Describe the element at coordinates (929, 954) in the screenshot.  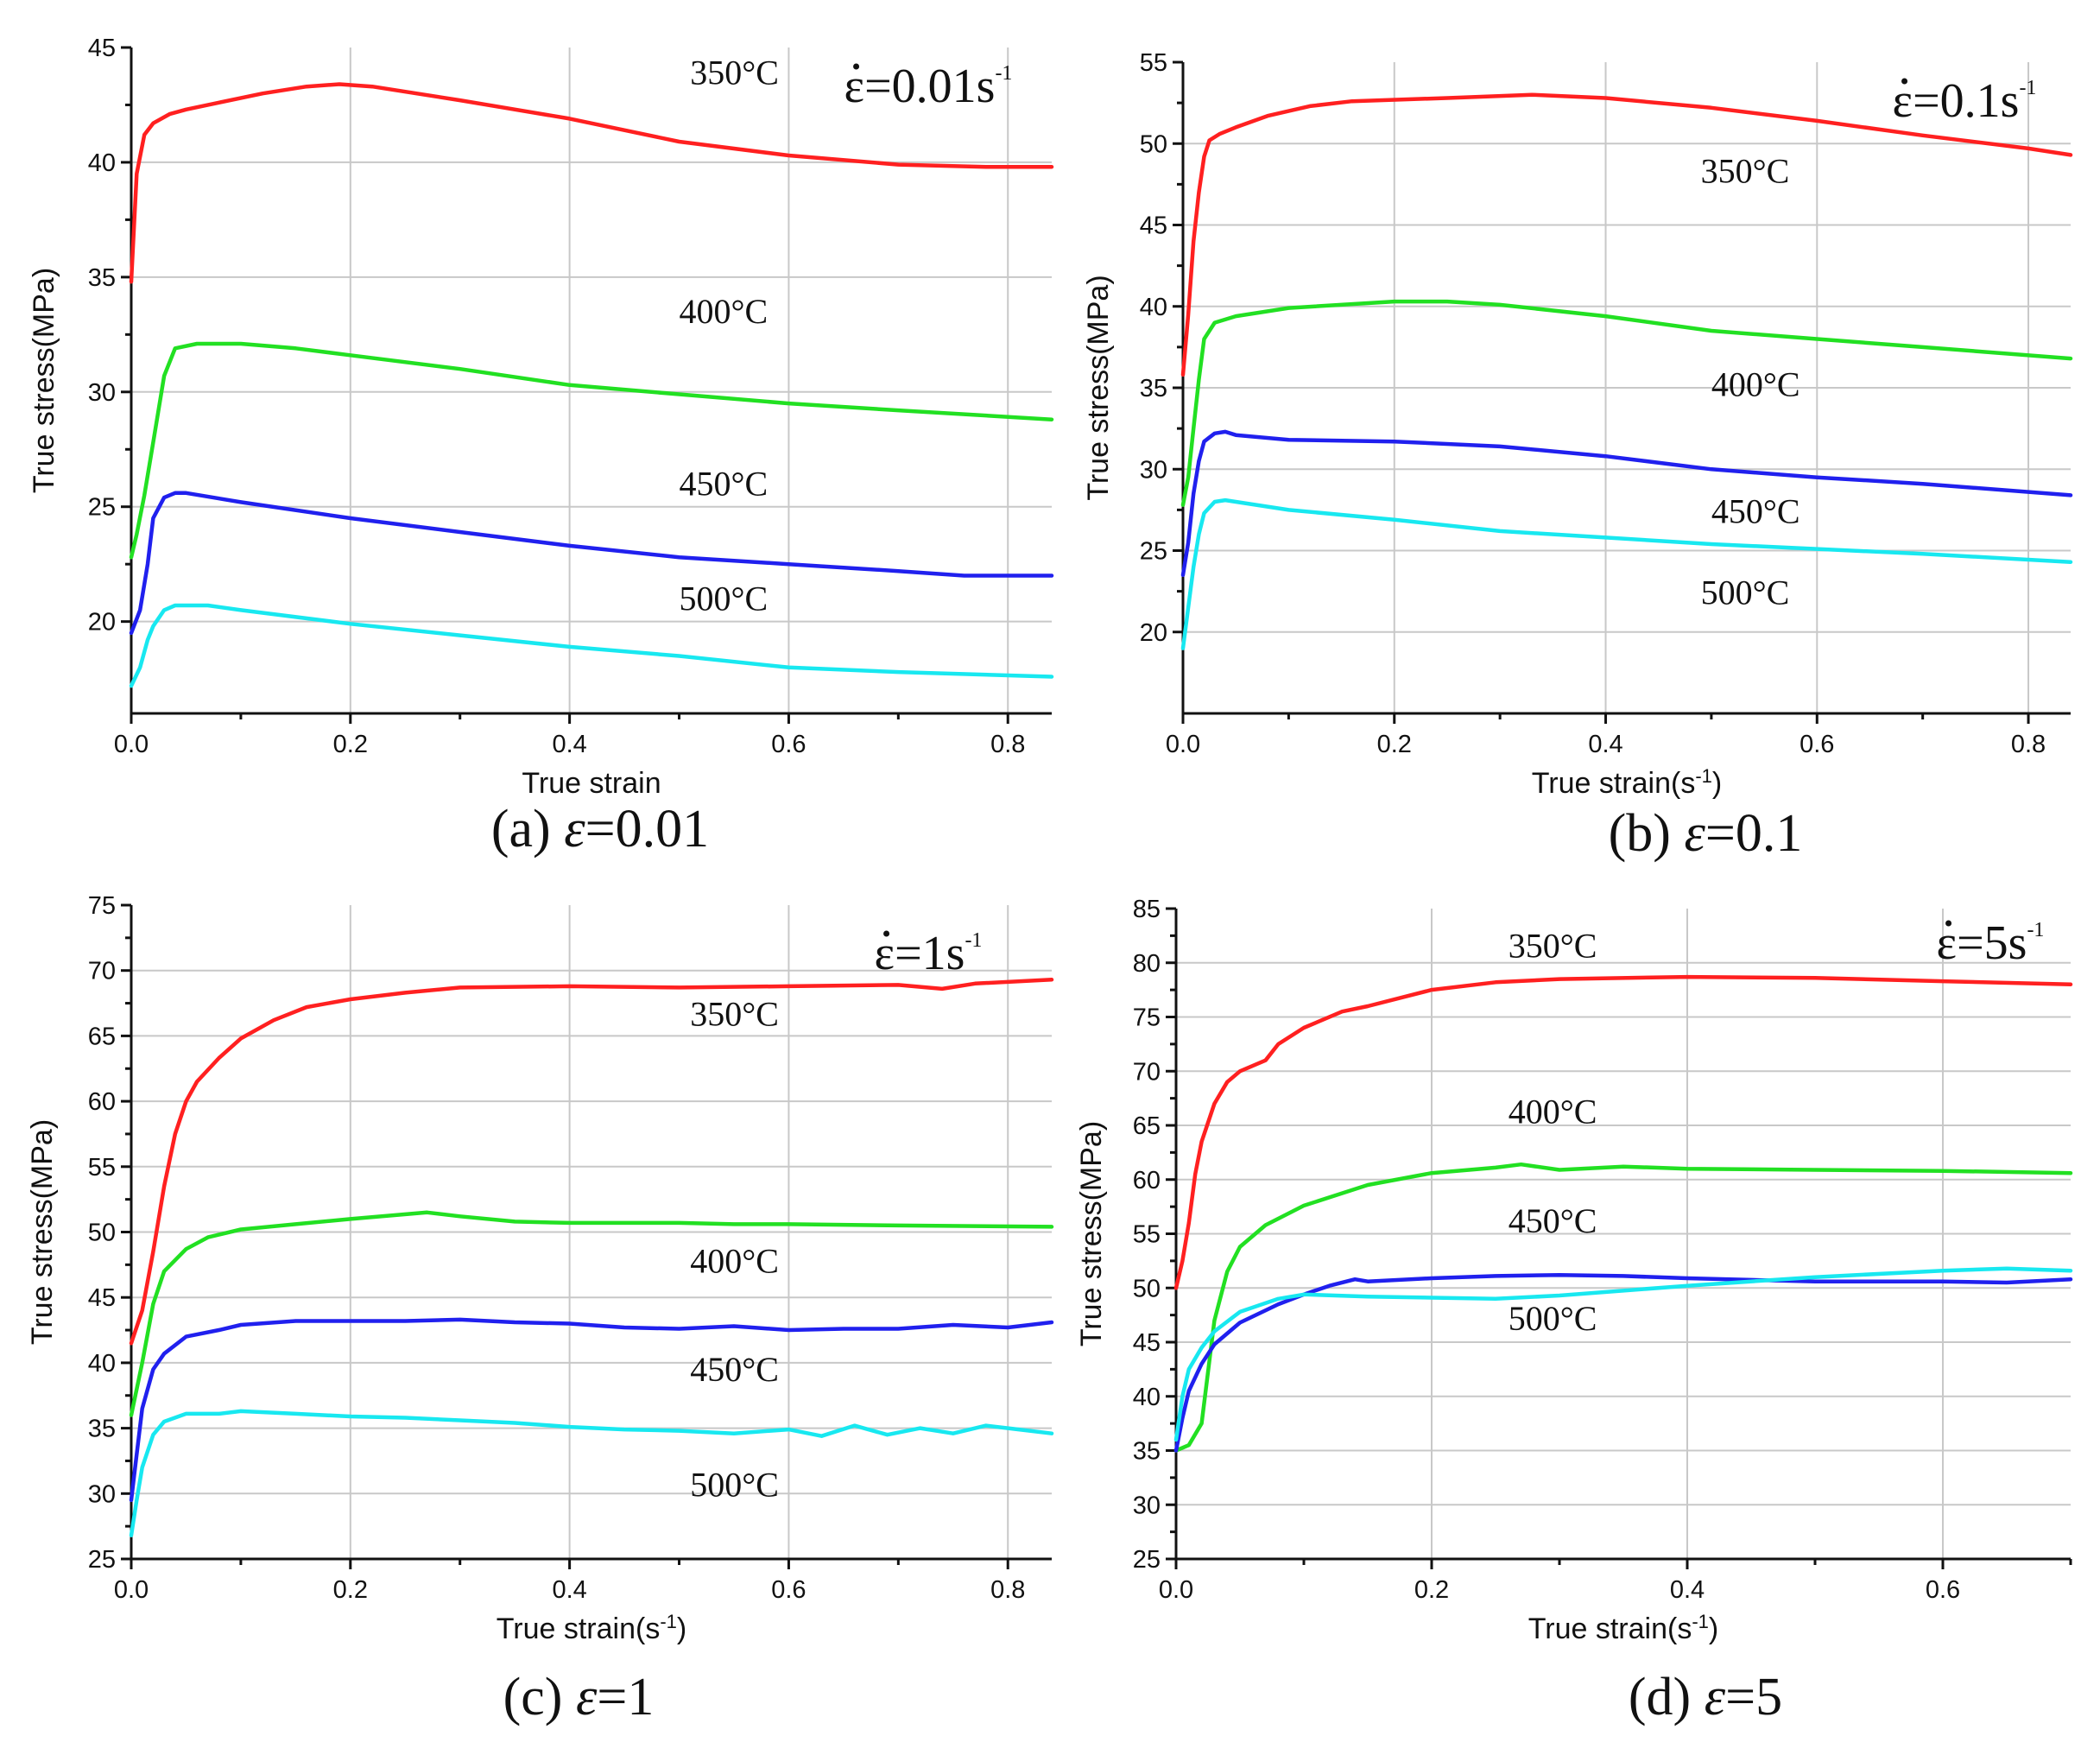
I see `strain-rate-label: ε=1s-1` at that location.